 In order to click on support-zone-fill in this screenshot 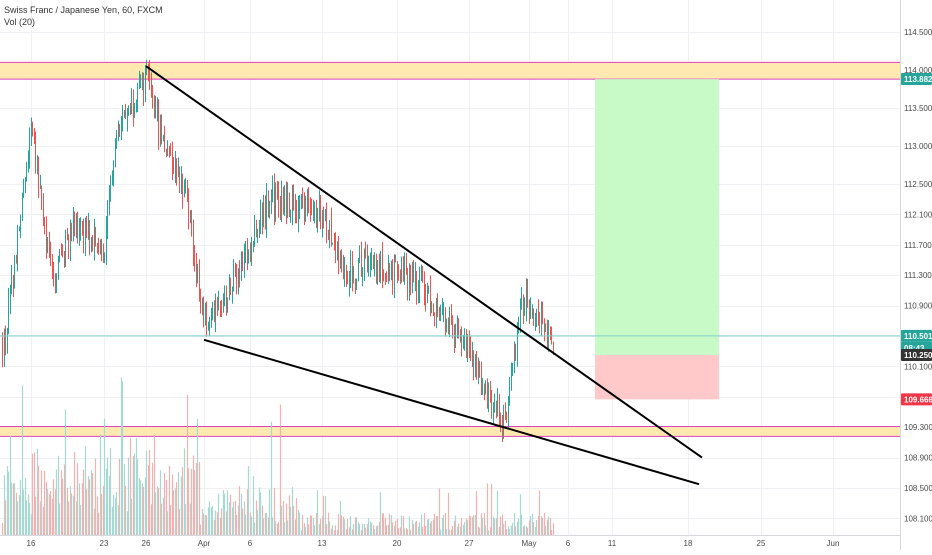, I will do `click(450, 431)`.